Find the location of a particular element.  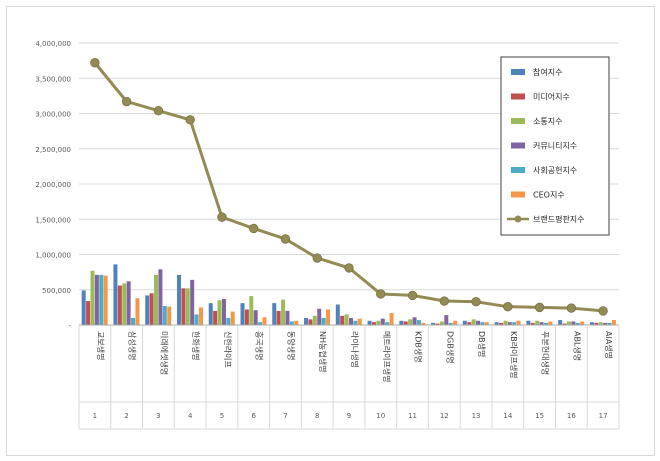

rank-label: 5 is located at coordinates (222, 416).